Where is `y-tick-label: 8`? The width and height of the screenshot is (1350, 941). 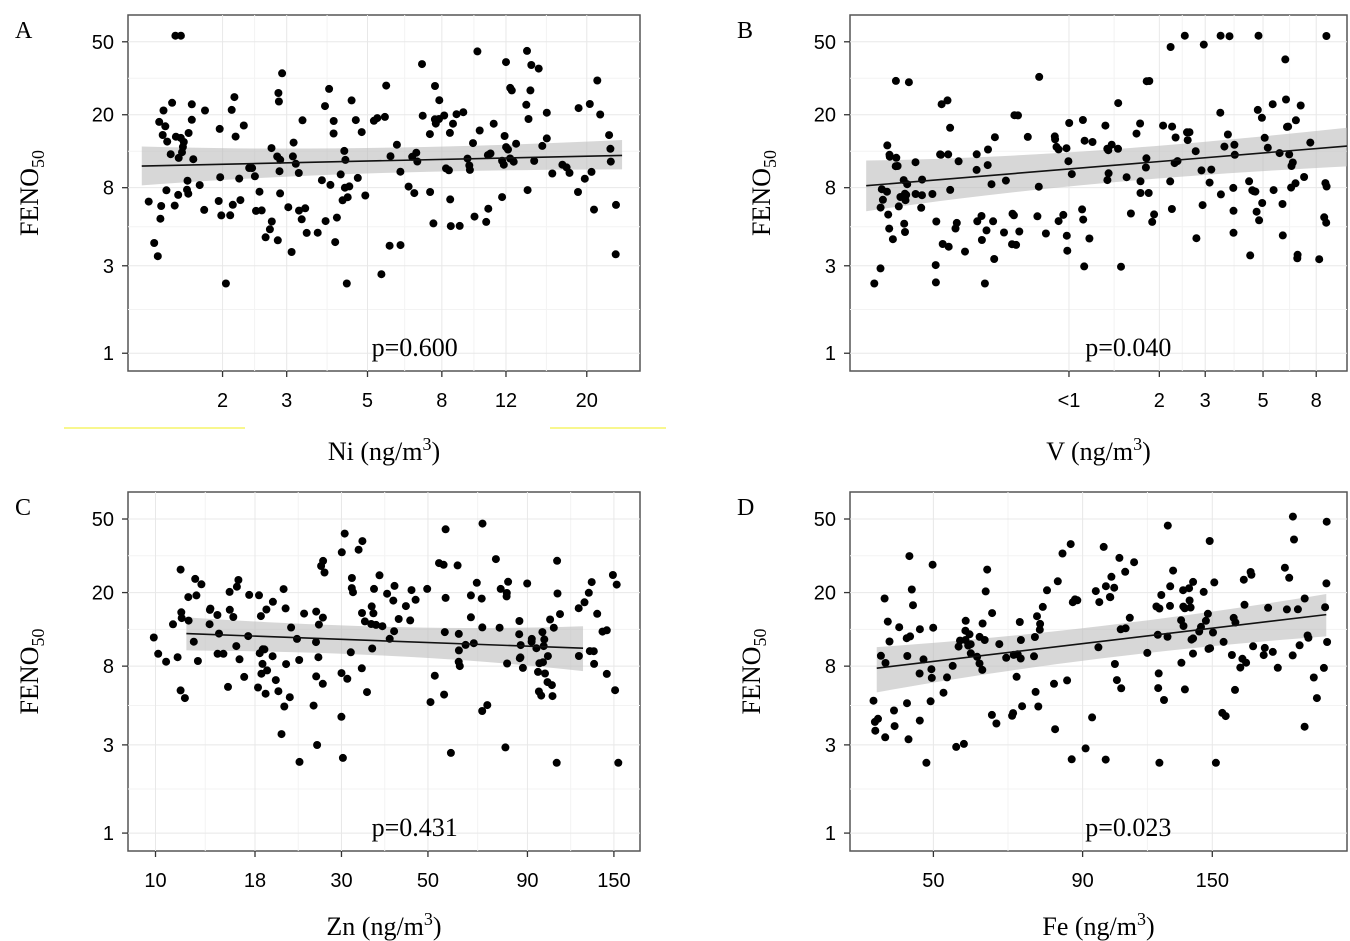
y-tick-label: 8 is located at coordinates (830, 189).